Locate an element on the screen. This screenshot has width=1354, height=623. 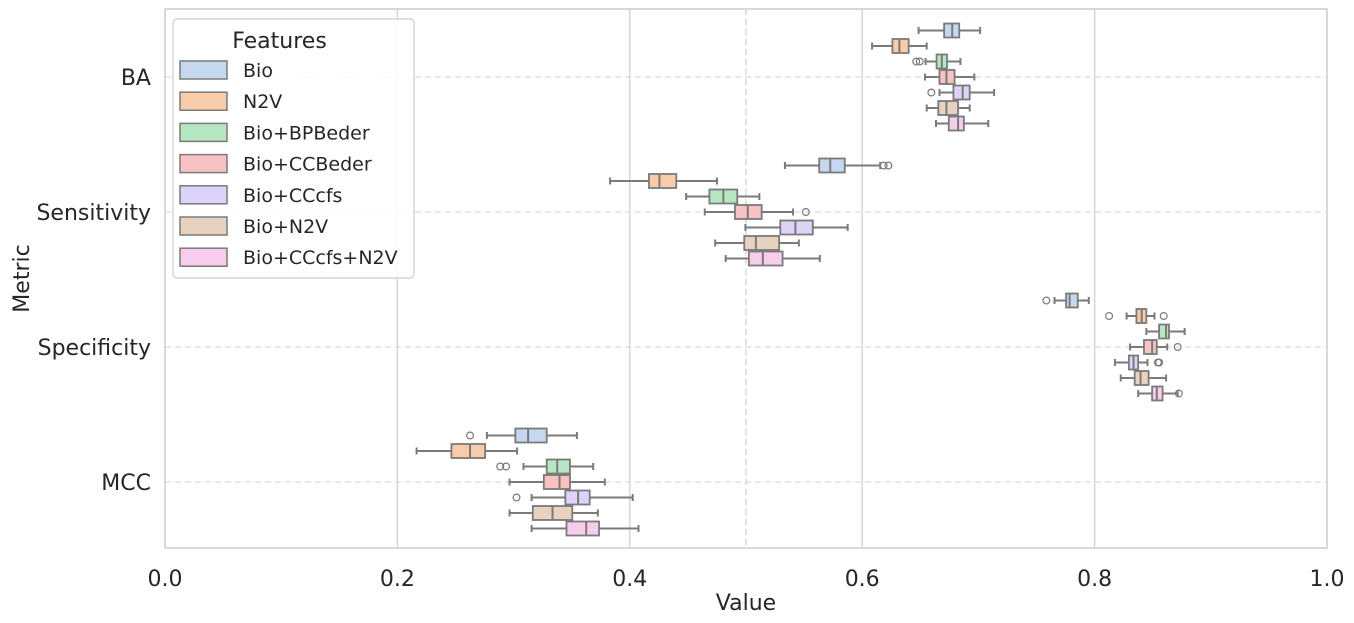
x-tick-label: 1.0 is located at coordinates (1327, 579).